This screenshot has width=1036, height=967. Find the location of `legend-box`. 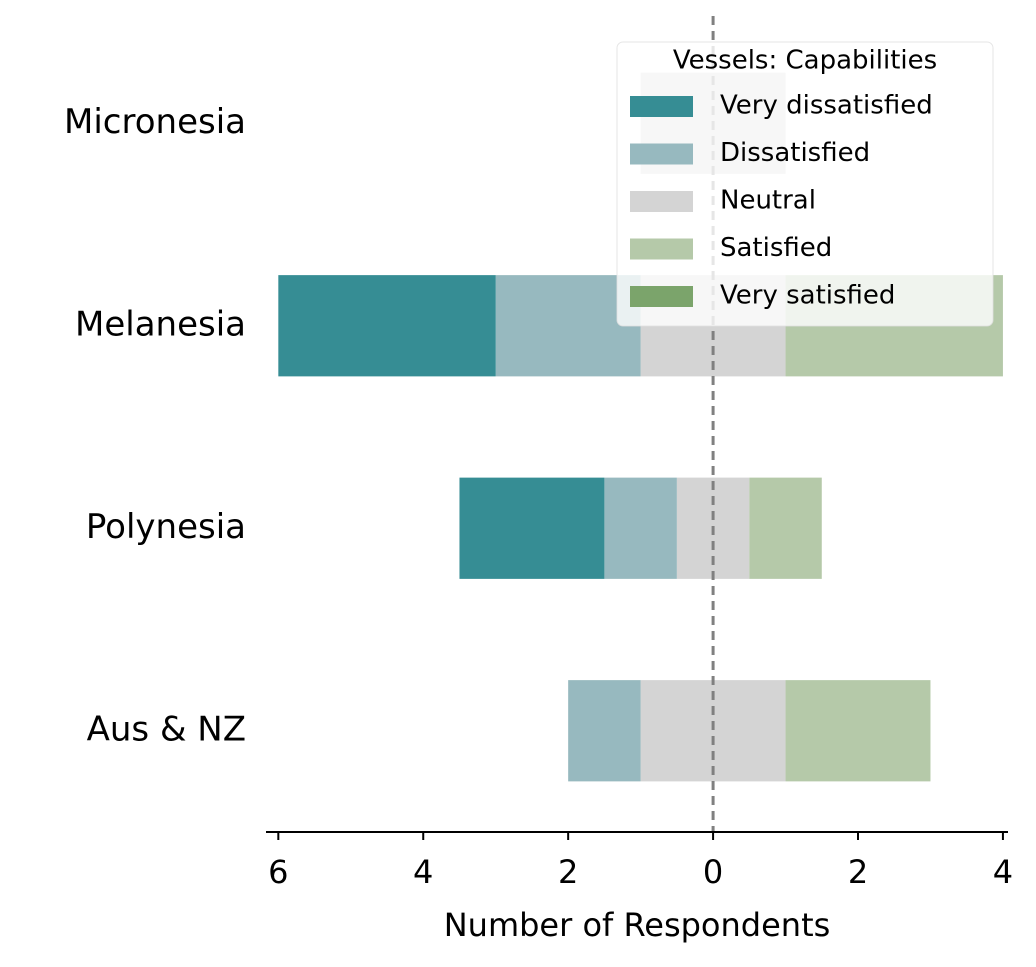

legend-box is located at coordinates (805, 184).